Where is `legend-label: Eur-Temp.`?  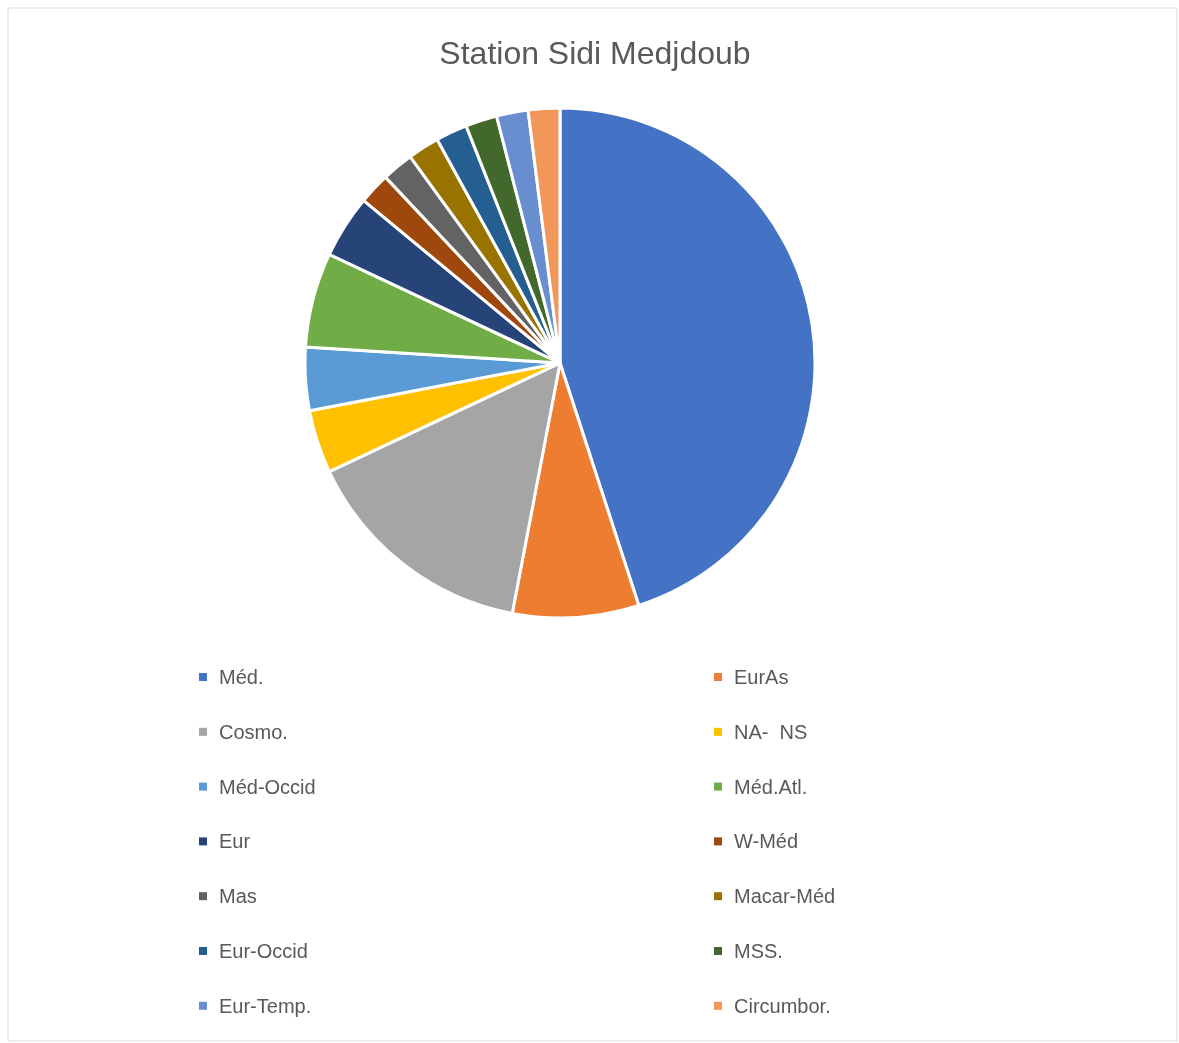 legend-label: Eur-Temp. is located at coordinates (265, 1005).